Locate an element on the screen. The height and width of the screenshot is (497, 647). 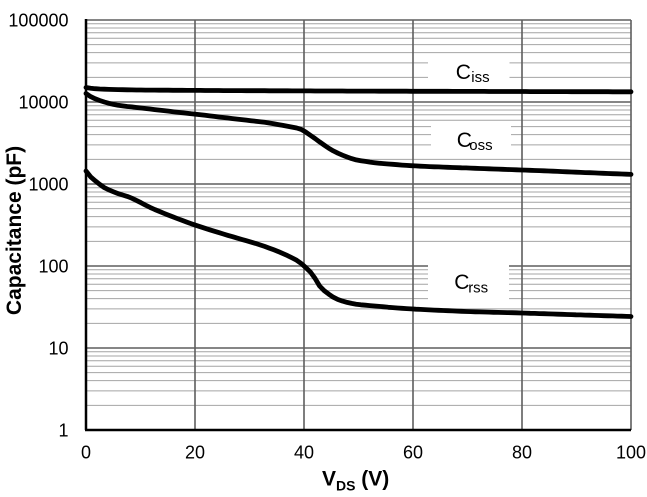
svg-text: 1 is located at coordinates (63, 431).